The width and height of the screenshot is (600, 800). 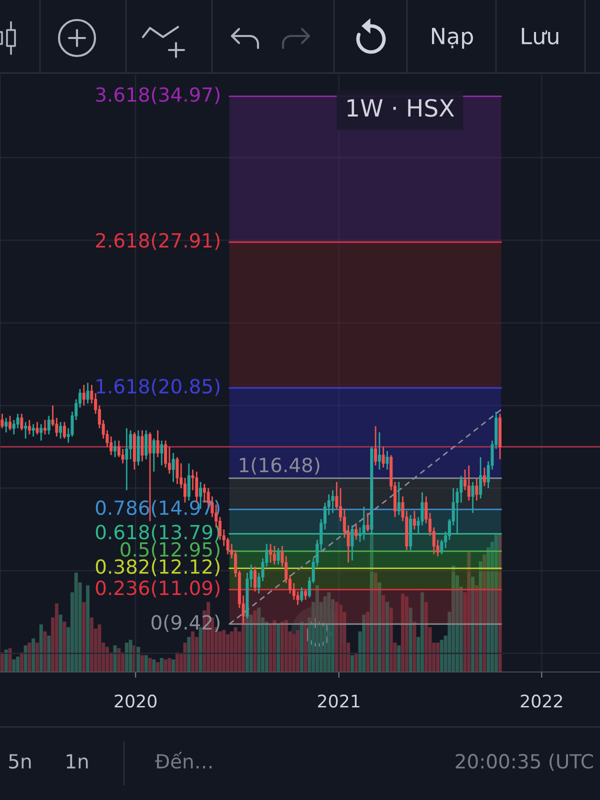 What do you see at coordinates (452, 38) in the screenshot?
I see `text: Nạp` at bounding box center [452, 38].